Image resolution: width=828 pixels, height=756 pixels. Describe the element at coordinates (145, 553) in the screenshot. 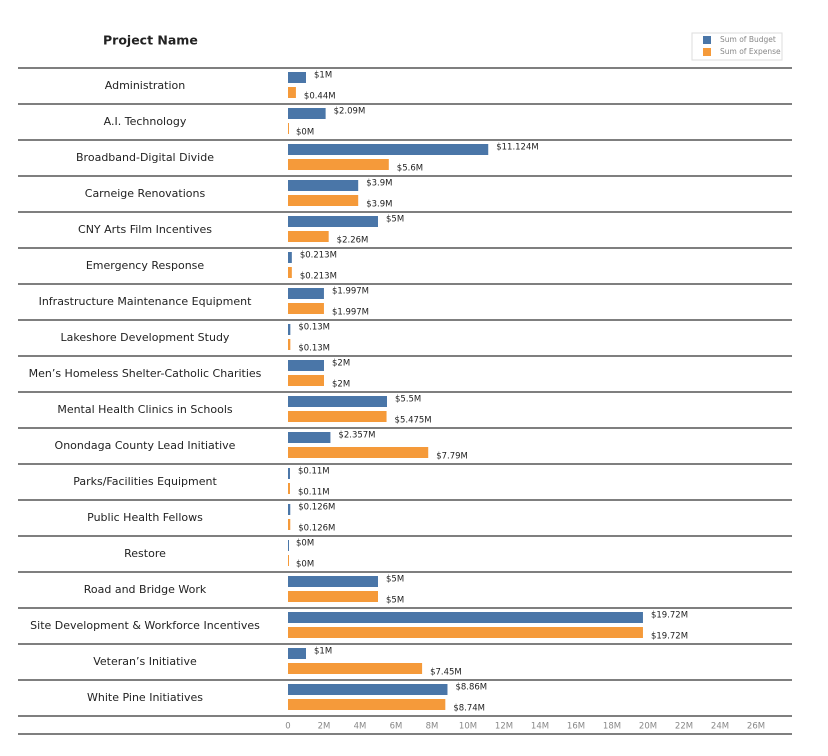

I see `category-label: Restore` at that location.